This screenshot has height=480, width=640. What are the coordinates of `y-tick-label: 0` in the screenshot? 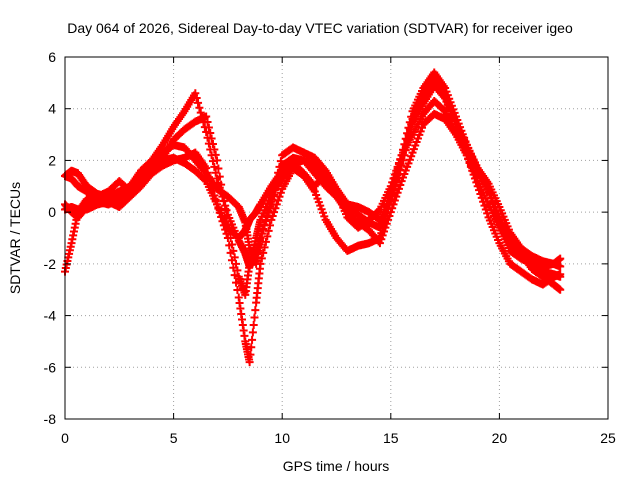 It's located at (52, 212).